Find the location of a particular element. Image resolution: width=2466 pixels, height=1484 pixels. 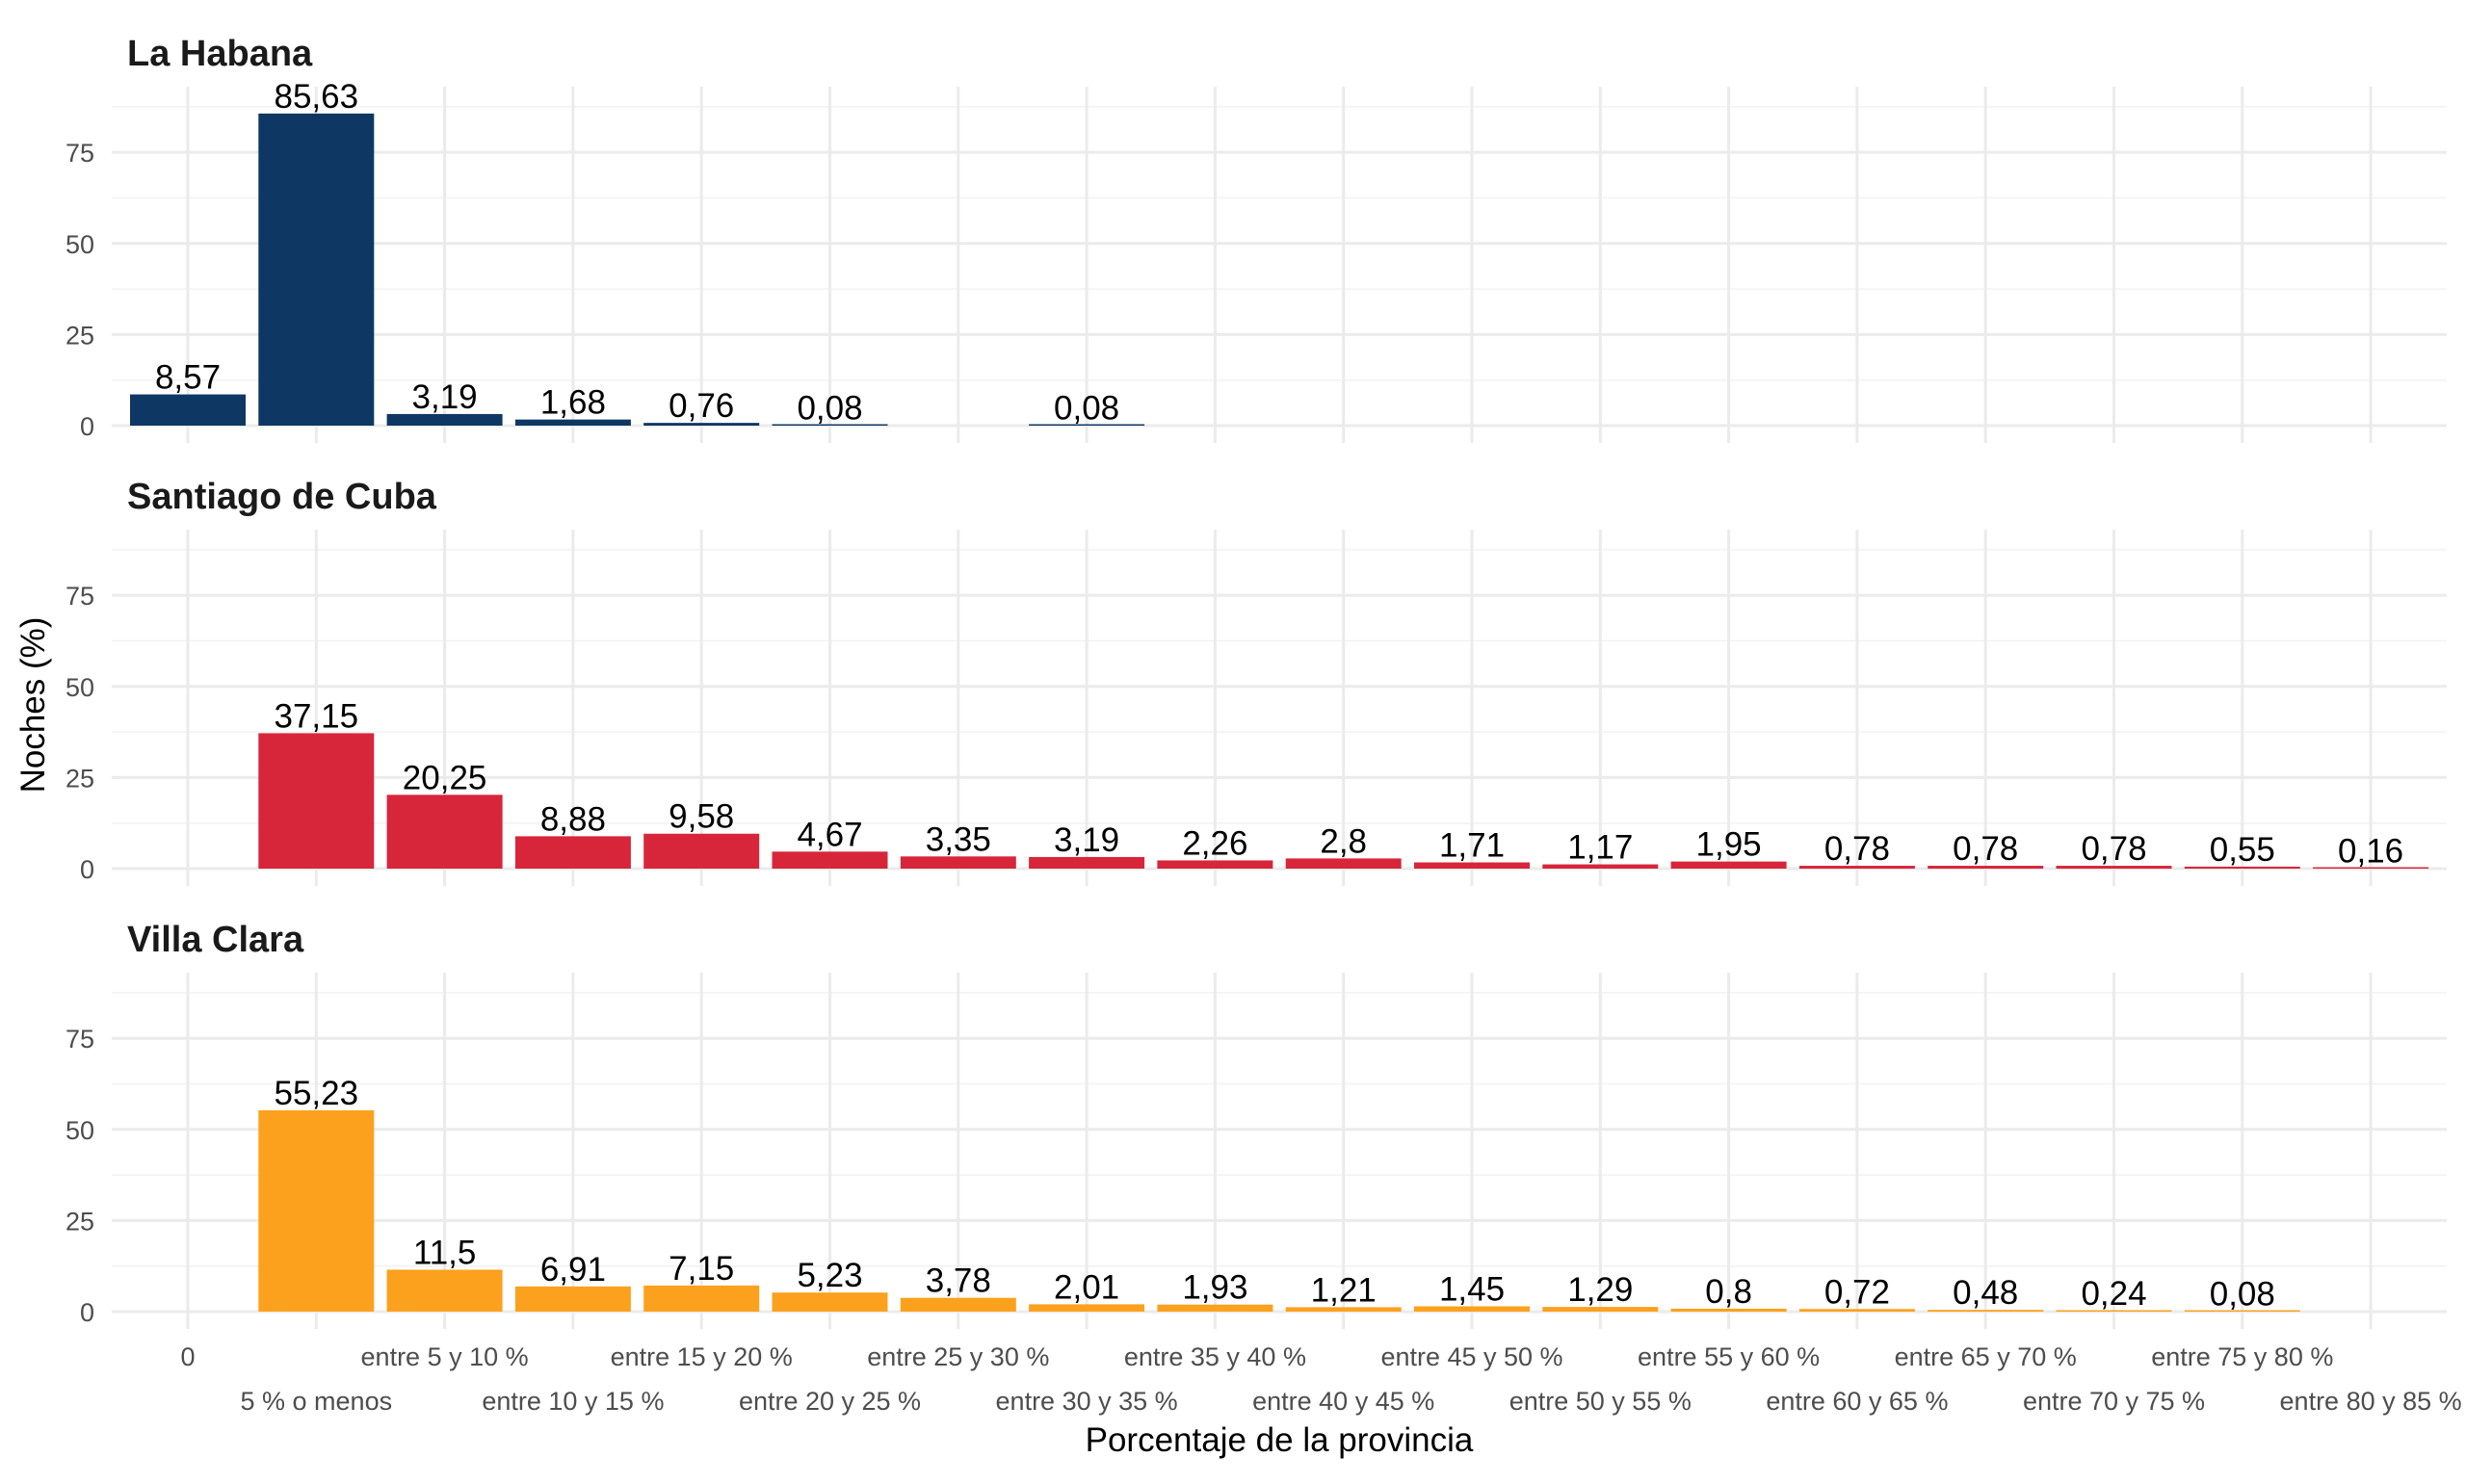

x-tick-label: entre 25 y 30 % is located at coordinates (958, 1356).